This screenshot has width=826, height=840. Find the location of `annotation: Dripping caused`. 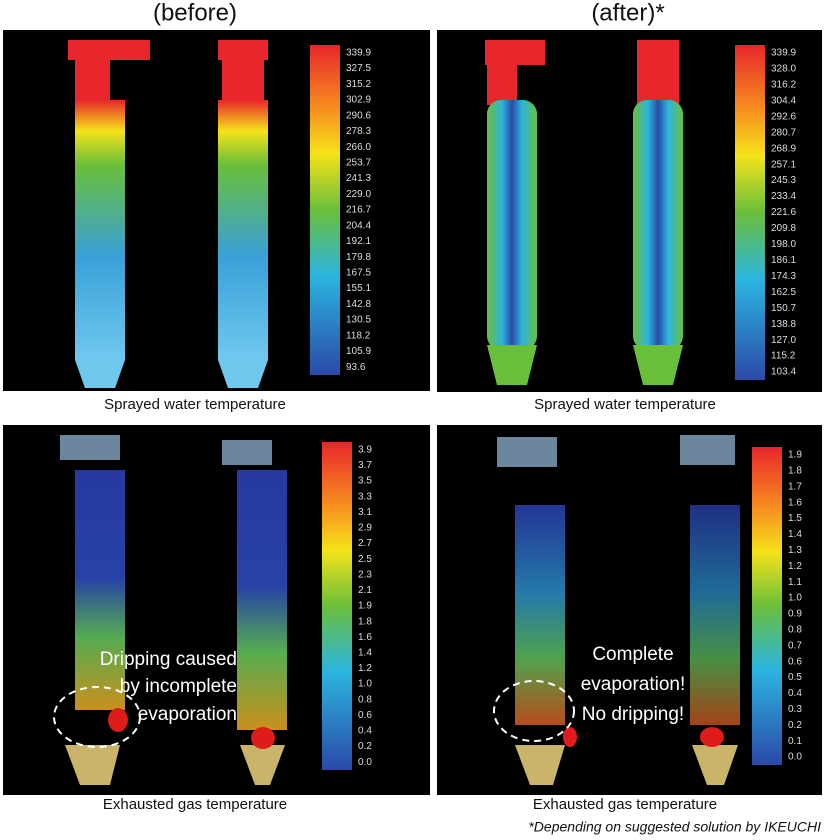

annotation: Dripping caused is located at coordinates (168, 659).